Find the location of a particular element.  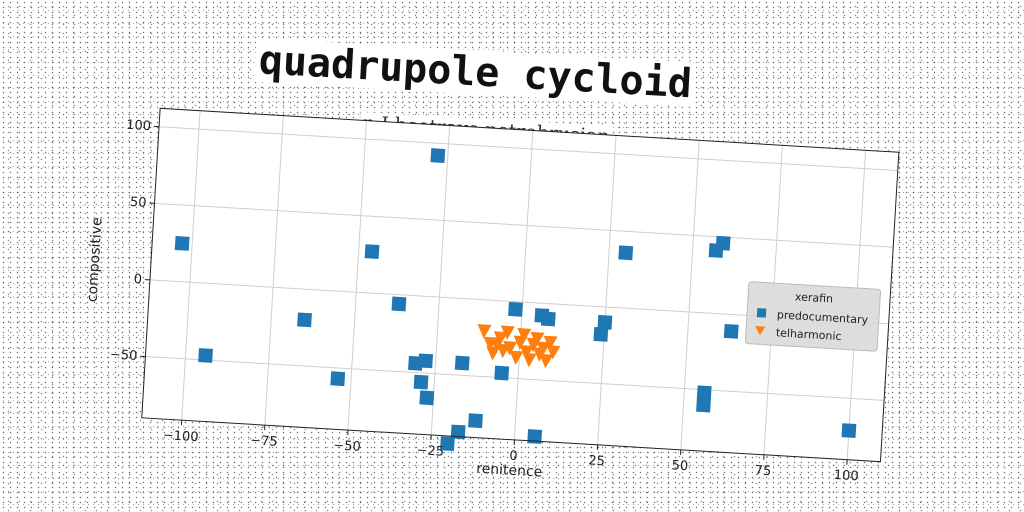

y-tick-label: 50 is located at coordinates (138, 203).